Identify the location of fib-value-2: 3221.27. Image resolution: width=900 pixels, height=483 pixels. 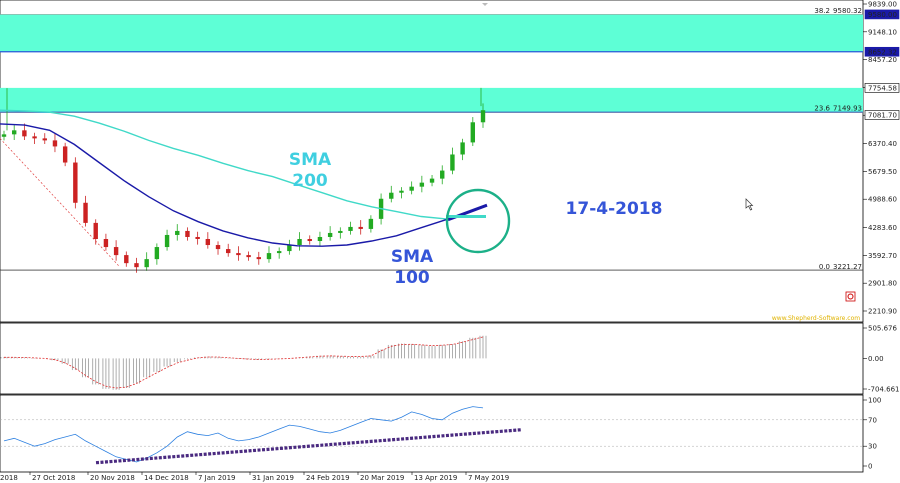
(847, 267).